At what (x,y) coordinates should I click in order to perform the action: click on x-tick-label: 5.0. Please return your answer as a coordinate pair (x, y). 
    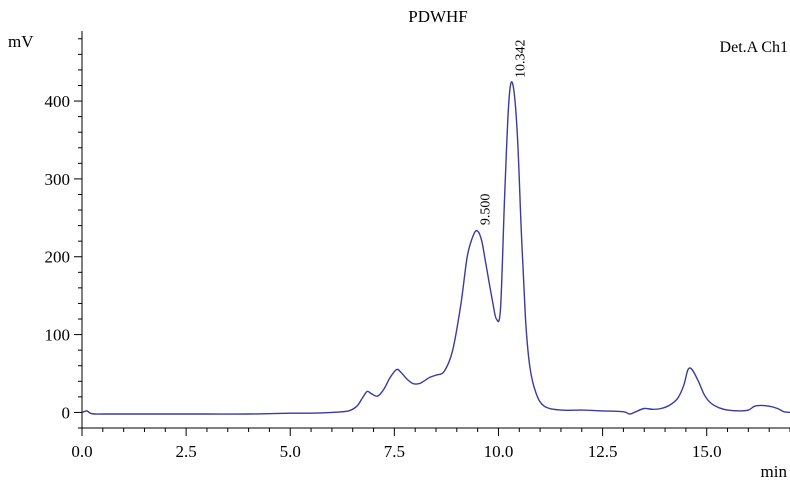
    Looking at the image, I should click on (290, 451).